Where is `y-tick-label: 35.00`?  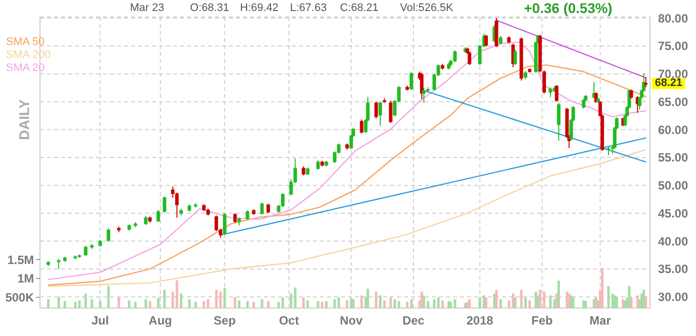
y-tick-label: 35.00 is located at coordinates (673, 269).